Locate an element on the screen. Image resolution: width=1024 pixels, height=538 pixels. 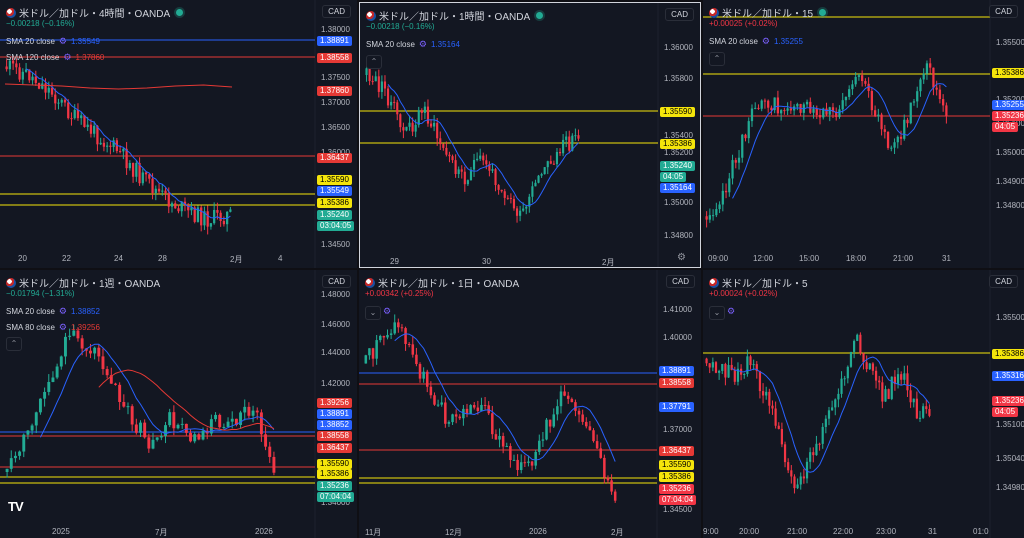
flag-icon is located at coordinates (714, 12).